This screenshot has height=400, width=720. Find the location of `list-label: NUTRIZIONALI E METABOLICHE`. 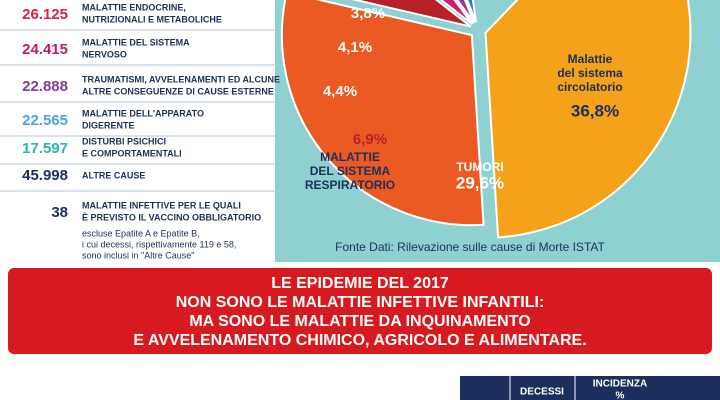

list-label: NUTRIZIONALI E METABOLICHE is located at coordinates (152, 19).